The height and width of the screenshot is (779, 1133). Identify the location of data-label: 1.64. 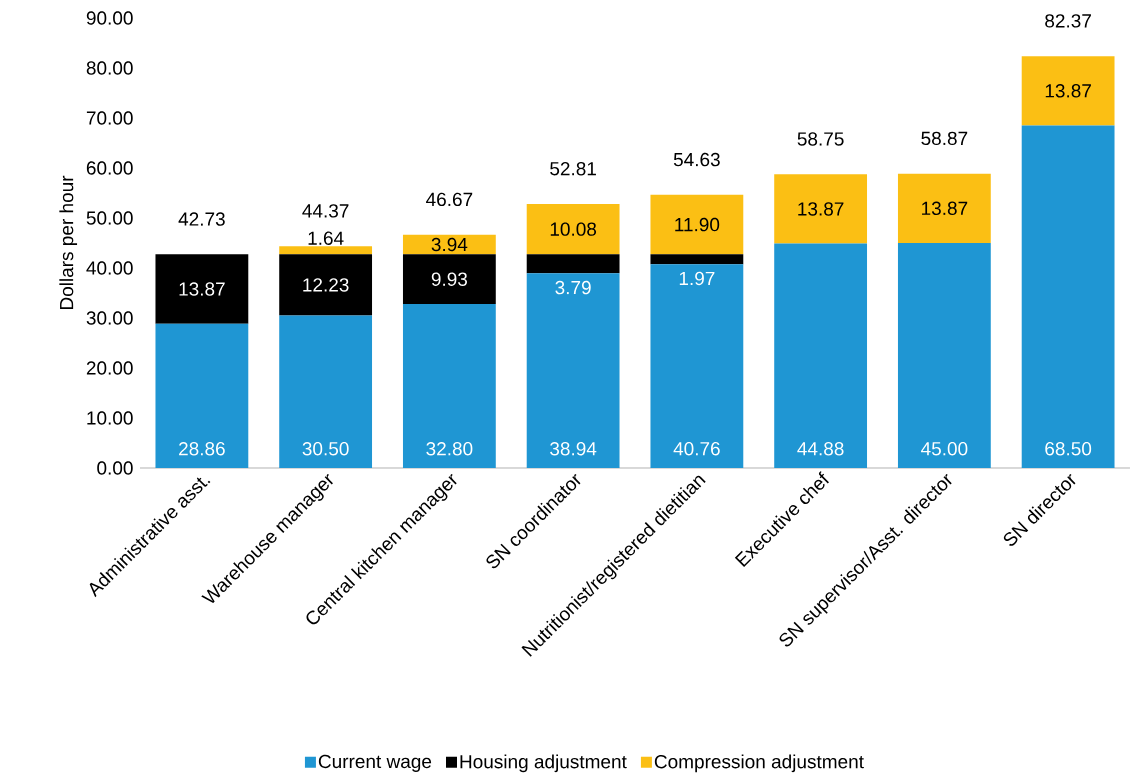
(326, 238).